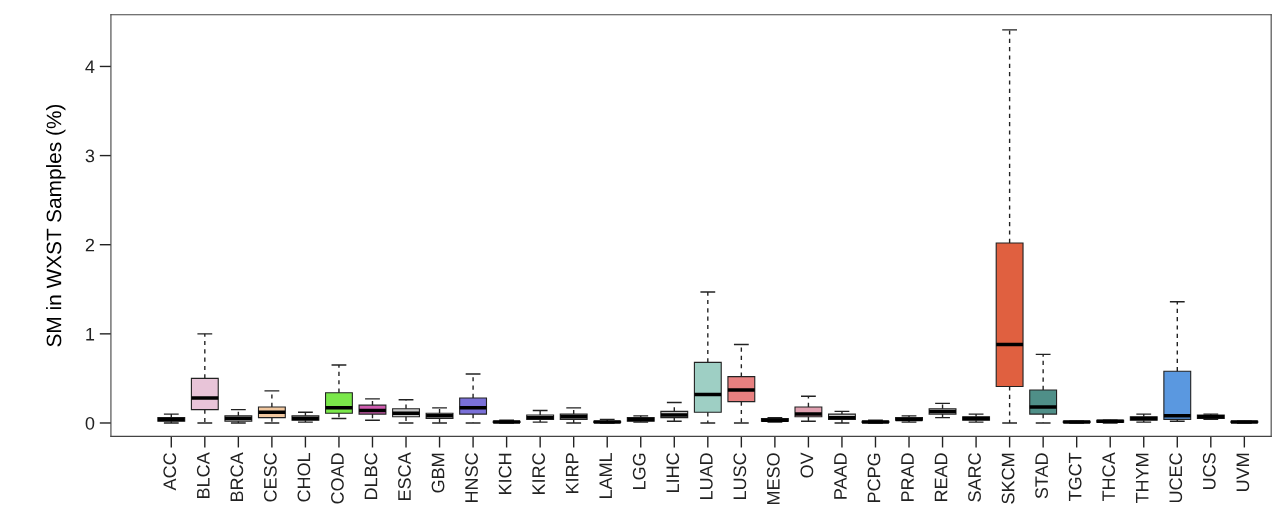 The image size is (1275, 527). Describe the element at coordinates (974, 477) in the screenshot. I see `x-tick-label: SARC` at that location.